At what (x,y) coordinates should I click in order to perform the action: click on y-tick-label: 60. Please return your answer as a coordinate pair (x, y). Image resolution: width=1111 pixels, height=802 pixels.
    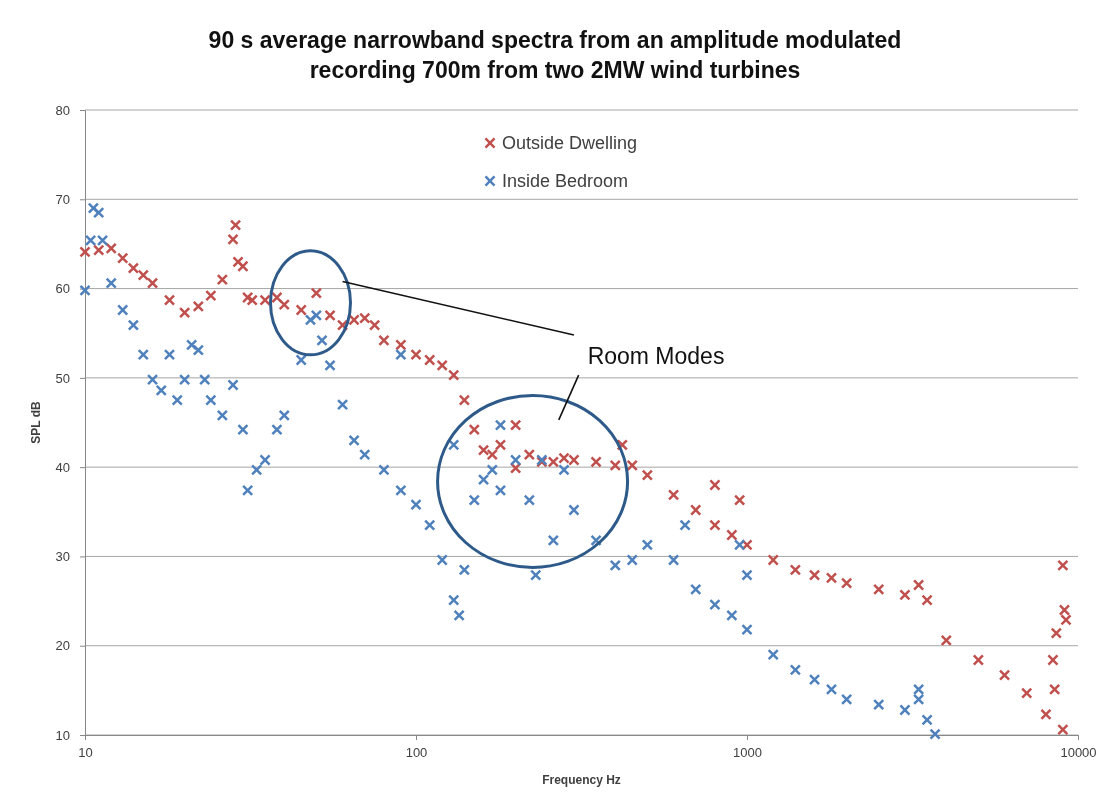
    Looking at the image, I should click on (62, 289).